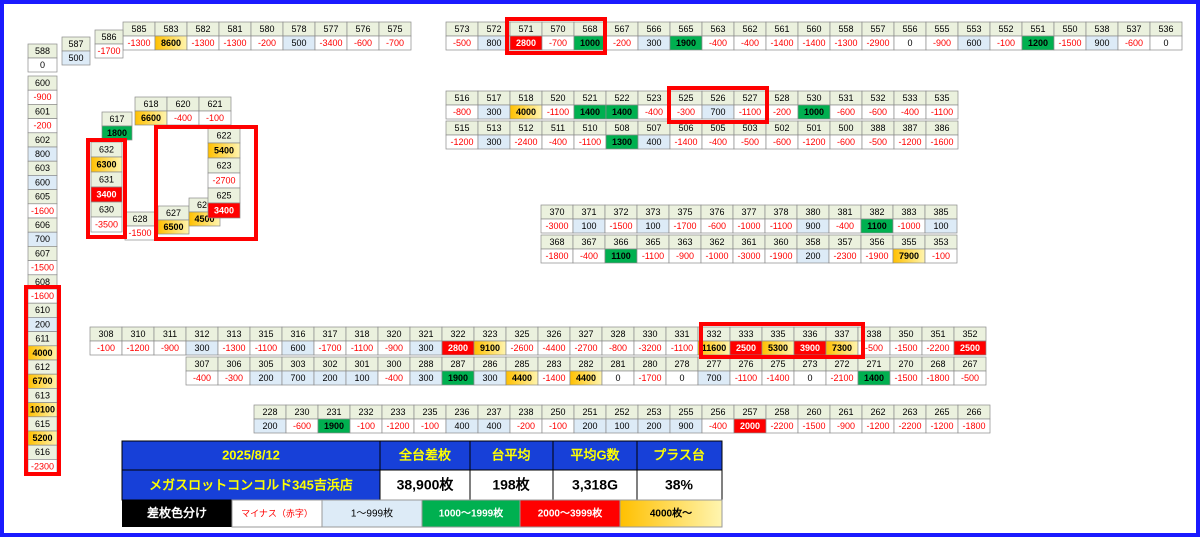  I want to click on value-label: -1700, so click(684, 226).